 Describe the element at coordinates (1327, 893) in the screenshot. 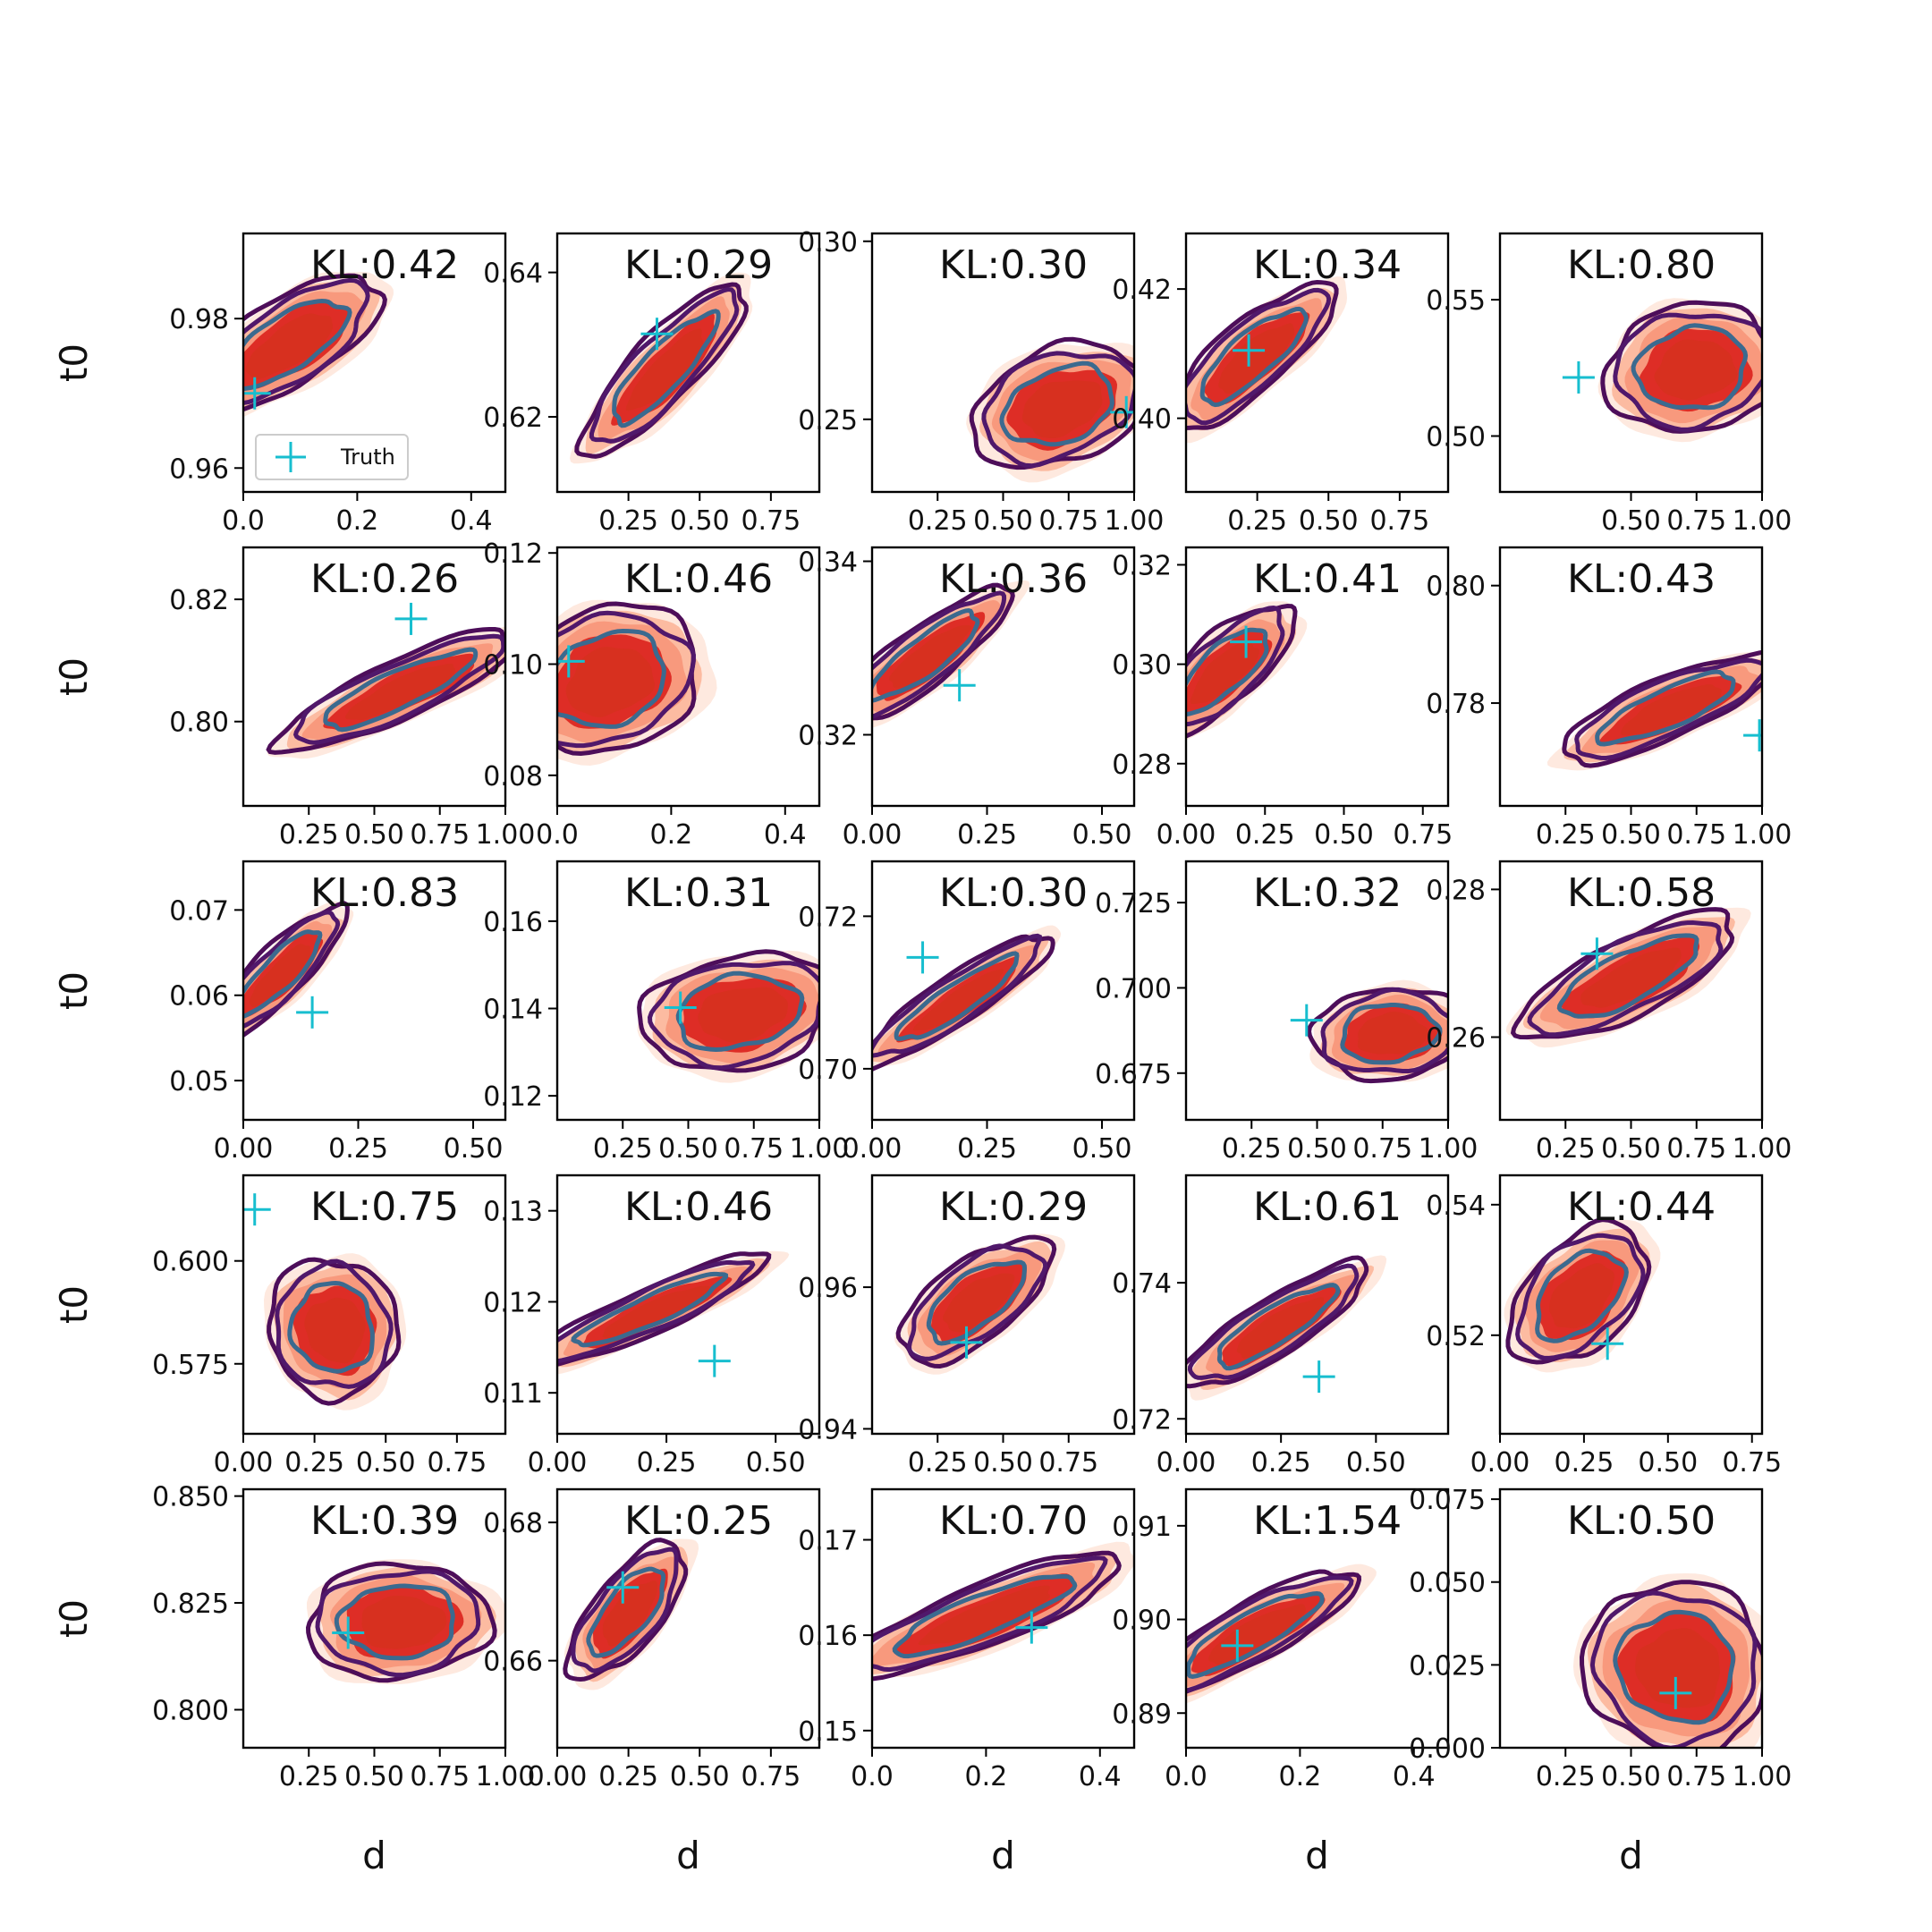

I see `kl-annotation: KL:0.32` at that location.